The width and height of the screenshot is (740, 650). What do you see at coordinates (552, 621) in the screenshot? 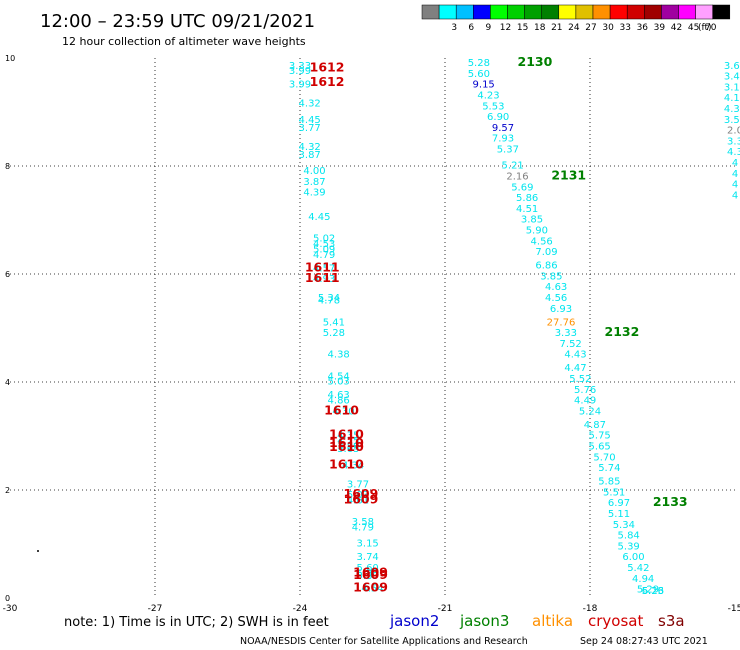
I see `satellite-legend-entry: altika` at bounding box center [552, 621].